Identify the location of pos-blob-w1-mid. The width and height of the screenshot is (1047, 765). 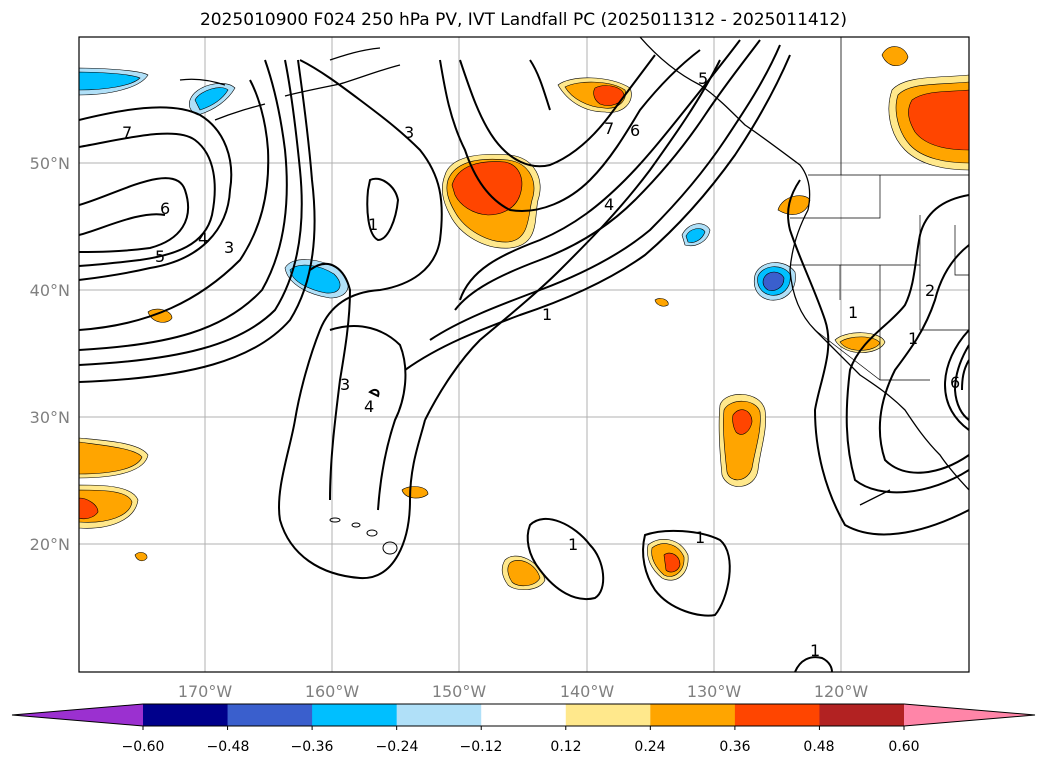
(111, 458).